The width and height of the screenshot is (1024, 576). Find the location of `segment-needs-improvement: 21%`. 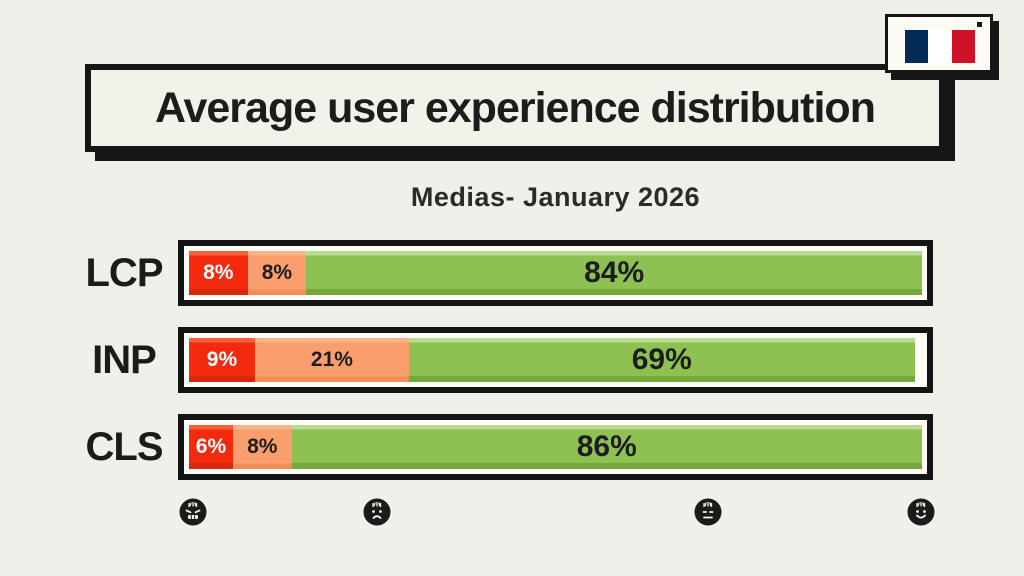

segment-needs-improvement: 21% is located at coordinates (331, 360).